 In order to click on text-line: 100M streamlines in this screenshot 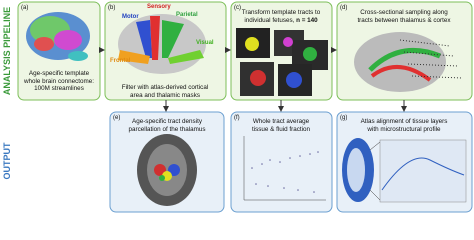, I will do `click(59, 89)`.